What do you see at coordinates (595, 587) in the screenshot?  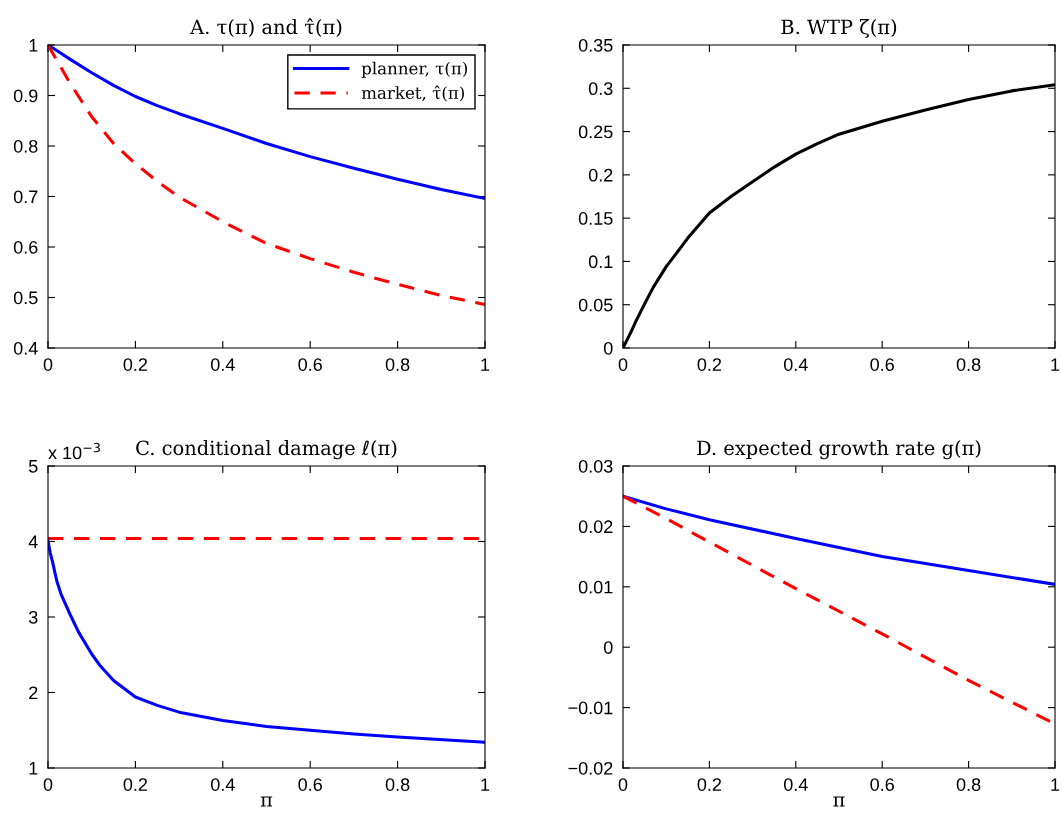 I see `y-tick-label: 0.01` at bounding box center [595, 587].